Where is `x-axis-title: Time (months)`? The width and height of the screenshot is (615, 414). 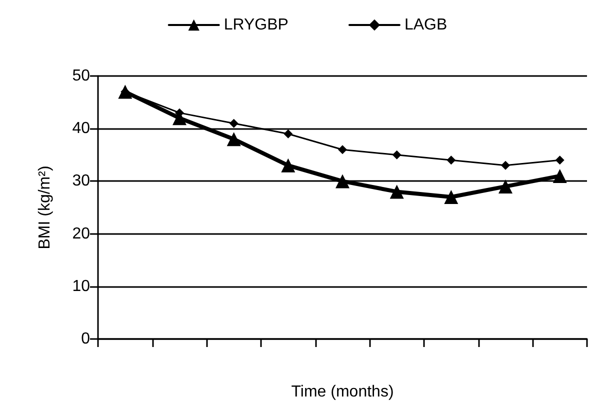
x-axis-title: Time (months) is located at coordinates (342, 392).